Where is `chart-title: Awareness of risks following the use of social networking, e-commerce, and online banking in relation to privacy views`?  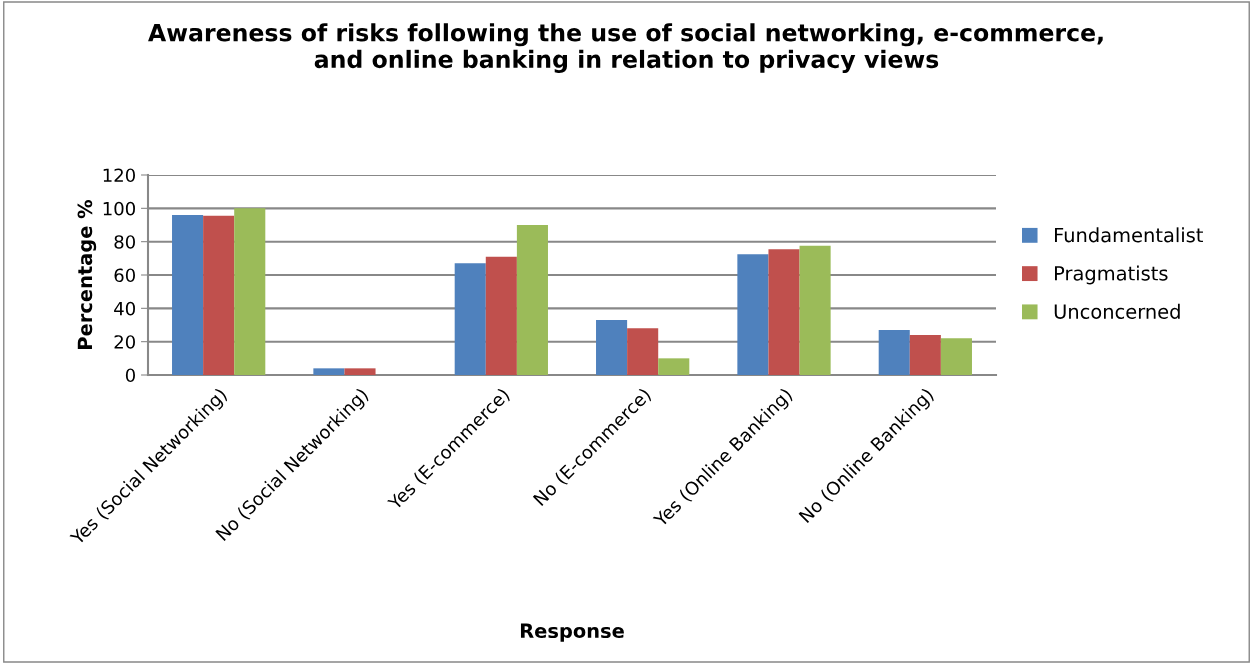
chart-title: Awareness of risks following the use of social networking, e-commerce, and online banking in relation to privacy views is located at coordinates (625, 48).